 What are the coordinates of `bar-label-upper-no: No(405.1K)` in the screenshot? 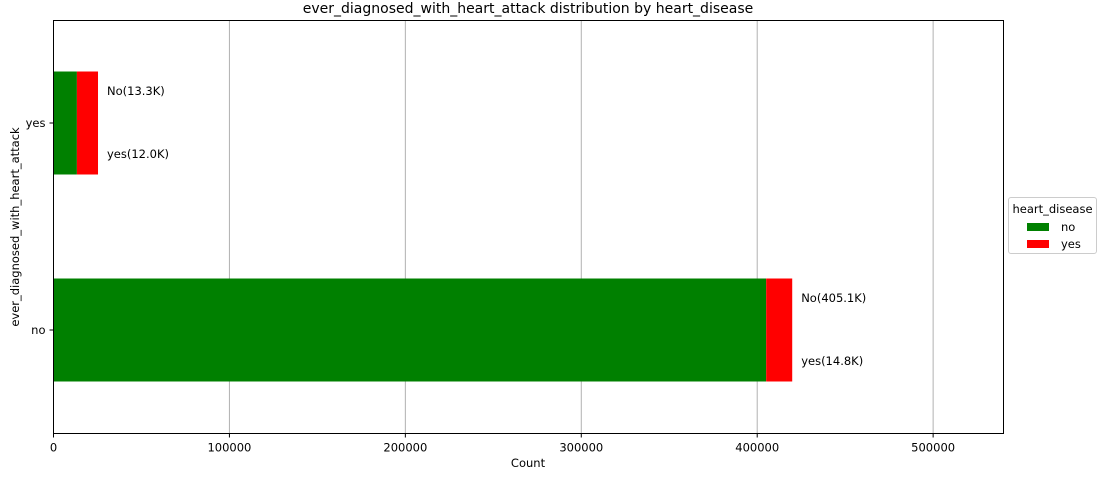 It's located at (833, 298).